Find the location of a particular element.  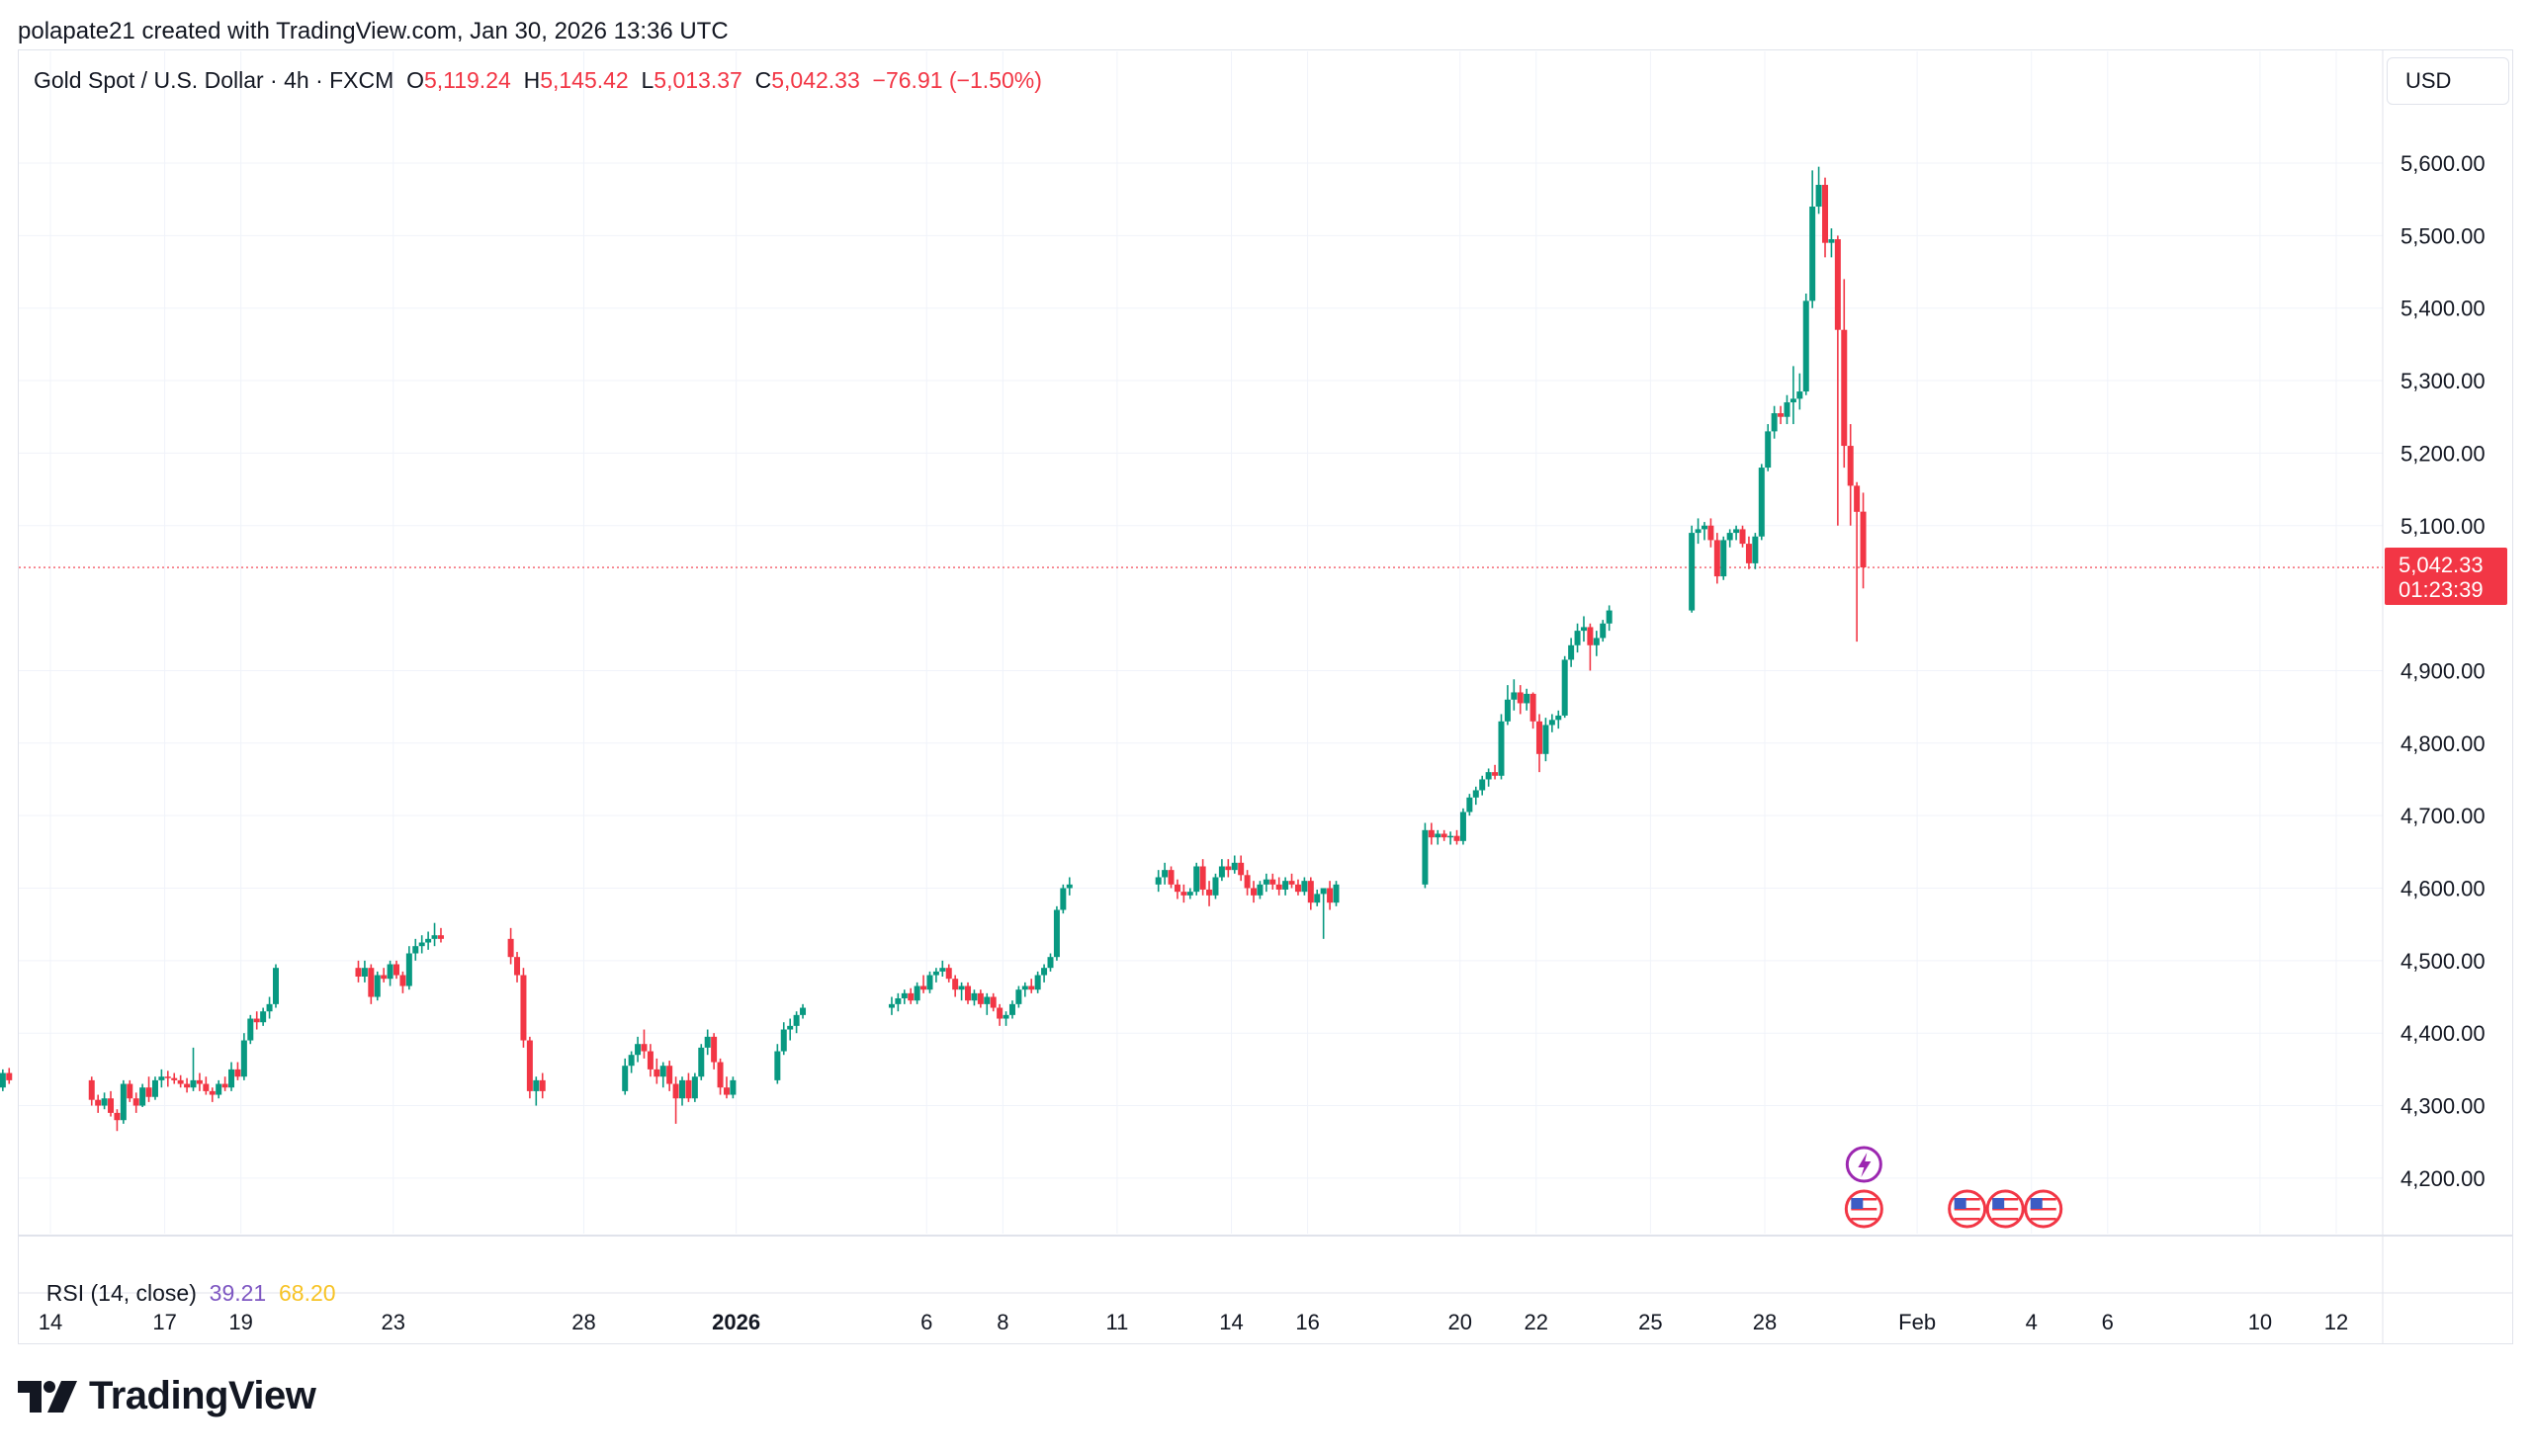

y-tick-label: 4,300.00 is located at coordinates (2443, 1106).